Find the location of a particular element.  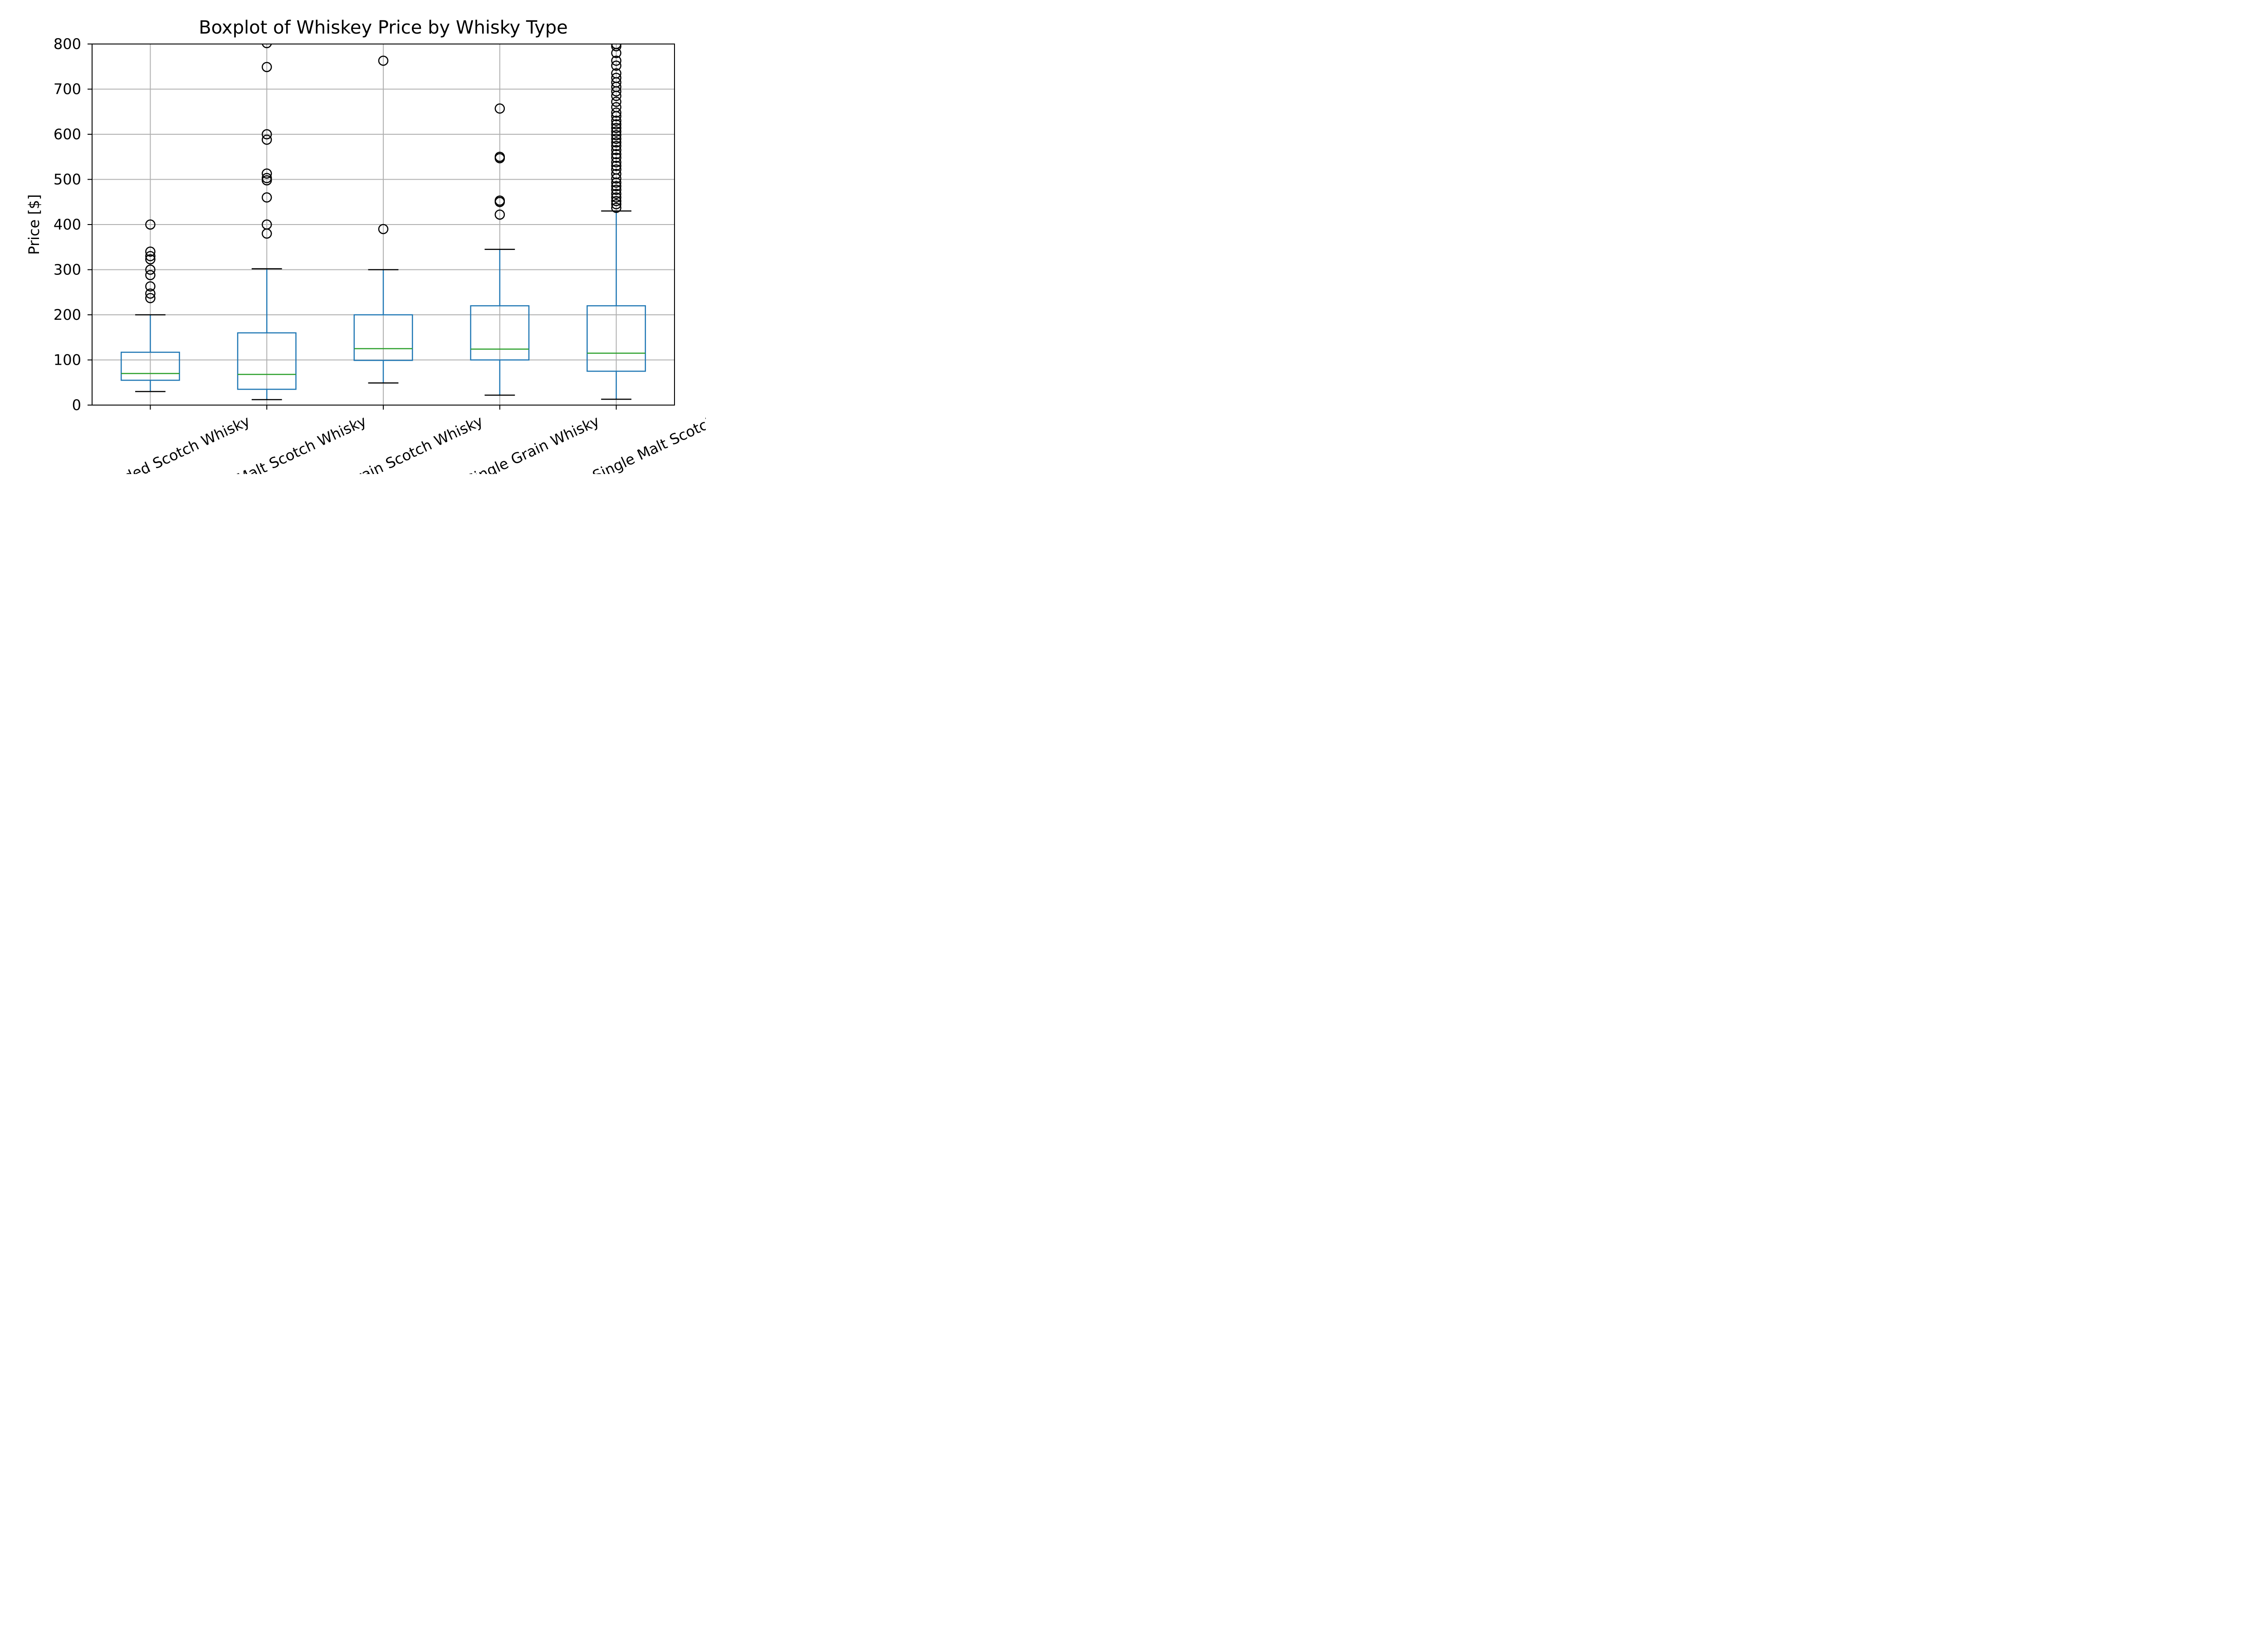

boxes is located at coordinates (383, 305).